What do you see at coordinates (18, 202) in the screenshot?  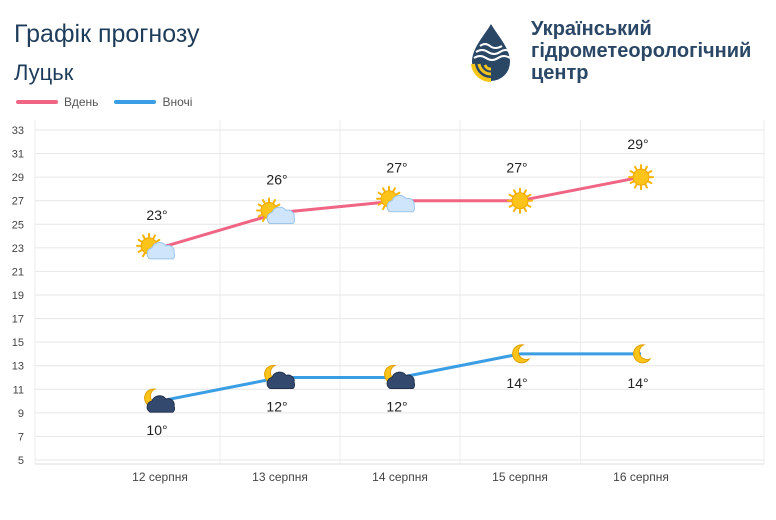 I see `y-tick-label: 27` at bounding box center [18, 202].